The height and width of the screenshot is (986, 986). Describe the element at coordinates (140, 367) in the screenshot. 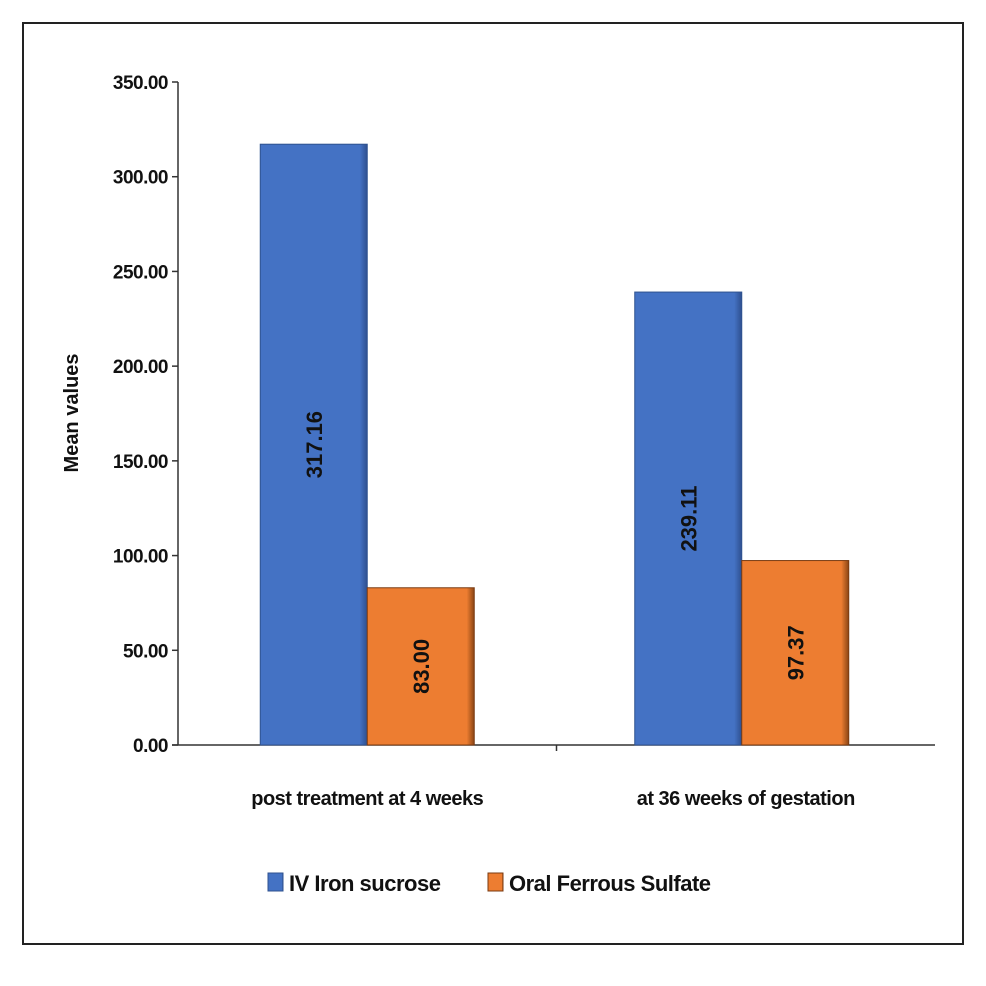

I see `y-tick-label: 200.00` at that location.